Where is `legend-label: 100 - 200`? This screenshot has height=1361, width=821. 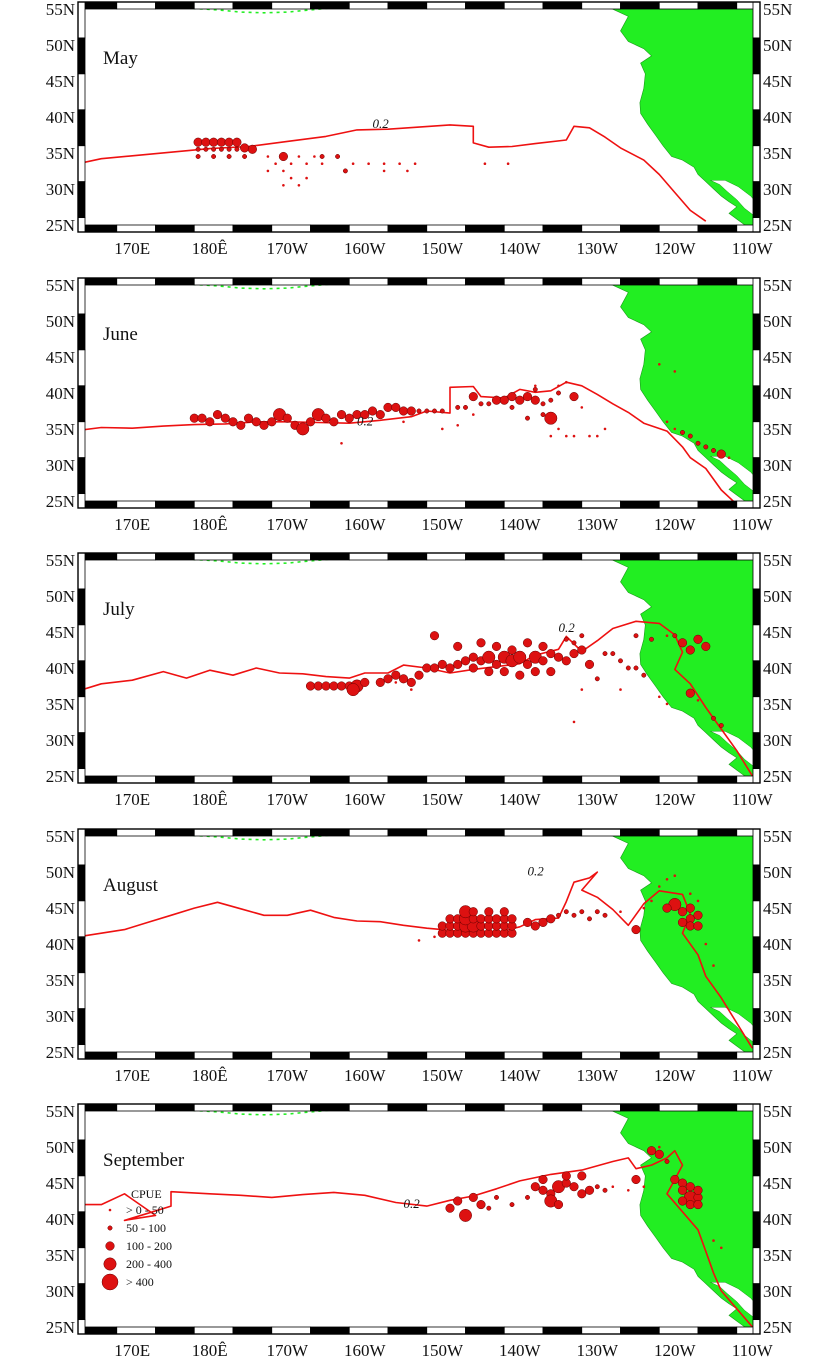 legend-label: 100 - 200 is located at coordinates (149, 1246).